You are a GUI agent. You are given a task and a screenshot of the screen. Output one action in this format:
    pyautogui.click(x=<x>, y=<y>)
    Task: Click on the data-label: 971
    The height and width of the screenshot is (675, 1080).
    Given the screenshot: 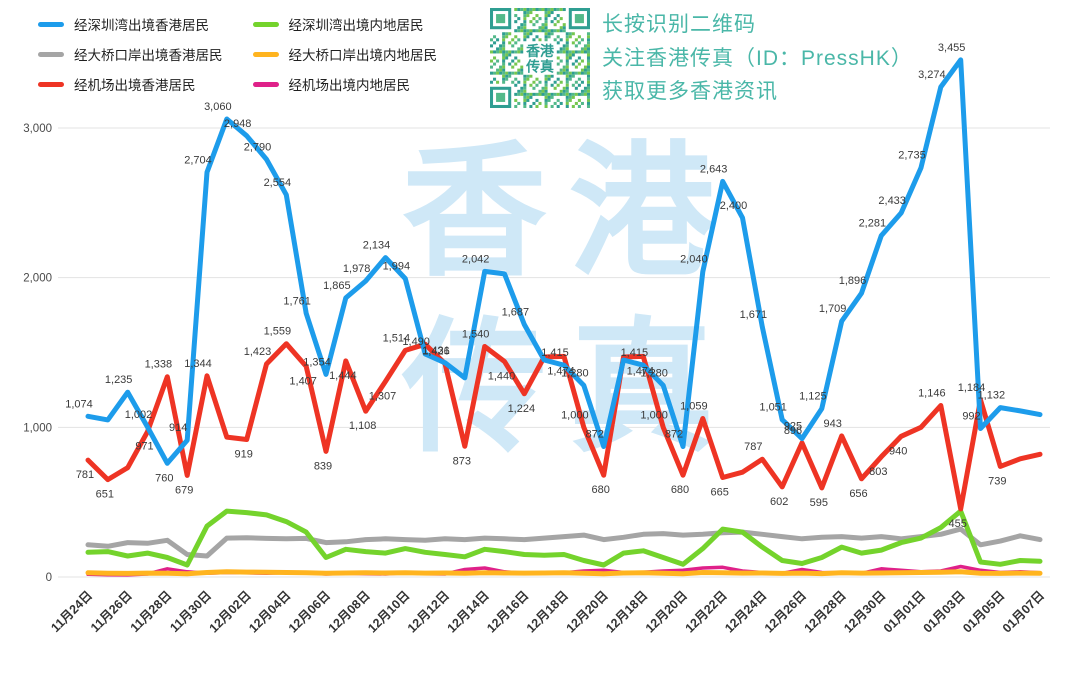 What is the action you would take?
    pyautogui.click(x=144, y=447)
    